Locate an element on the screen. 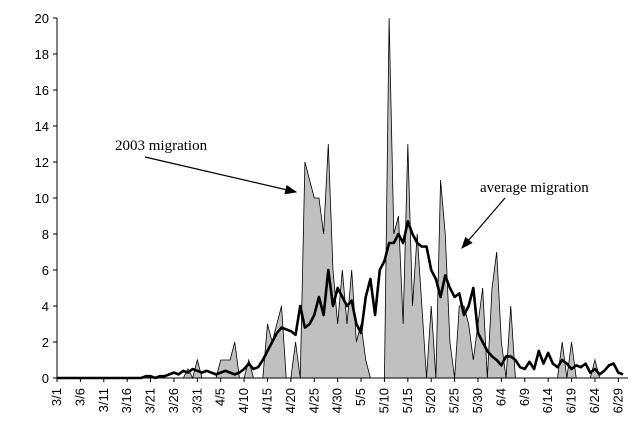  x-tick-label: 6/9 is located at coordinates (524, 397).